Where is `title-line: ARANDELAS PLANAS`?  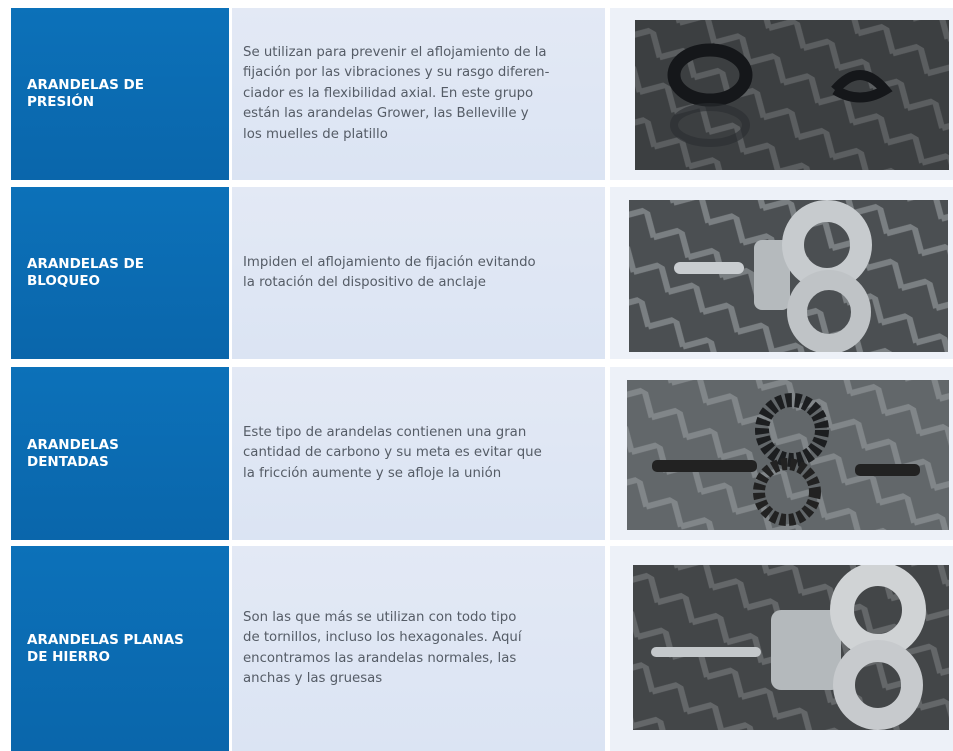
title-line: ARANDELAS PLANAS is located at coordinates (105, 639).